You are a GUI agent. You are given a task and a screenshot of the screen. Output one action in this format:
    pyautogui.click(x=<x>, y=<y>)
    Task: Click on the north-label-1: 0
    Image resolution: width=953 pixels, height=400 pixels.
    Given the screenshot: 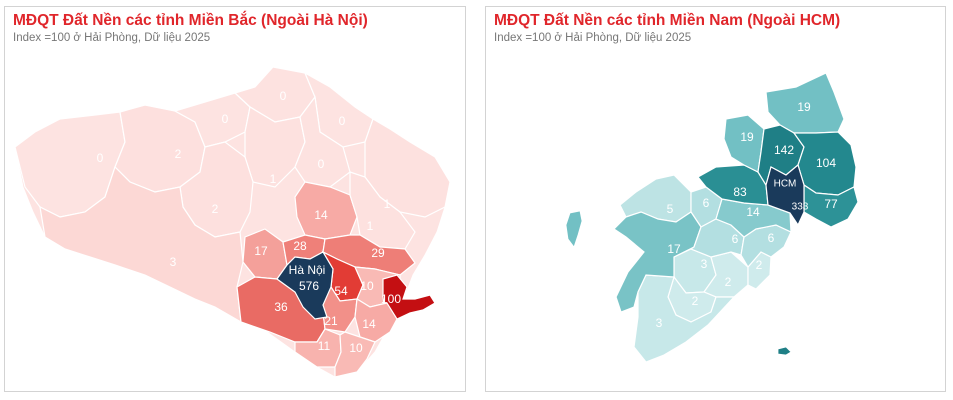 What is the action you would take?
    pyautogui.click(x=100, y=158)
    